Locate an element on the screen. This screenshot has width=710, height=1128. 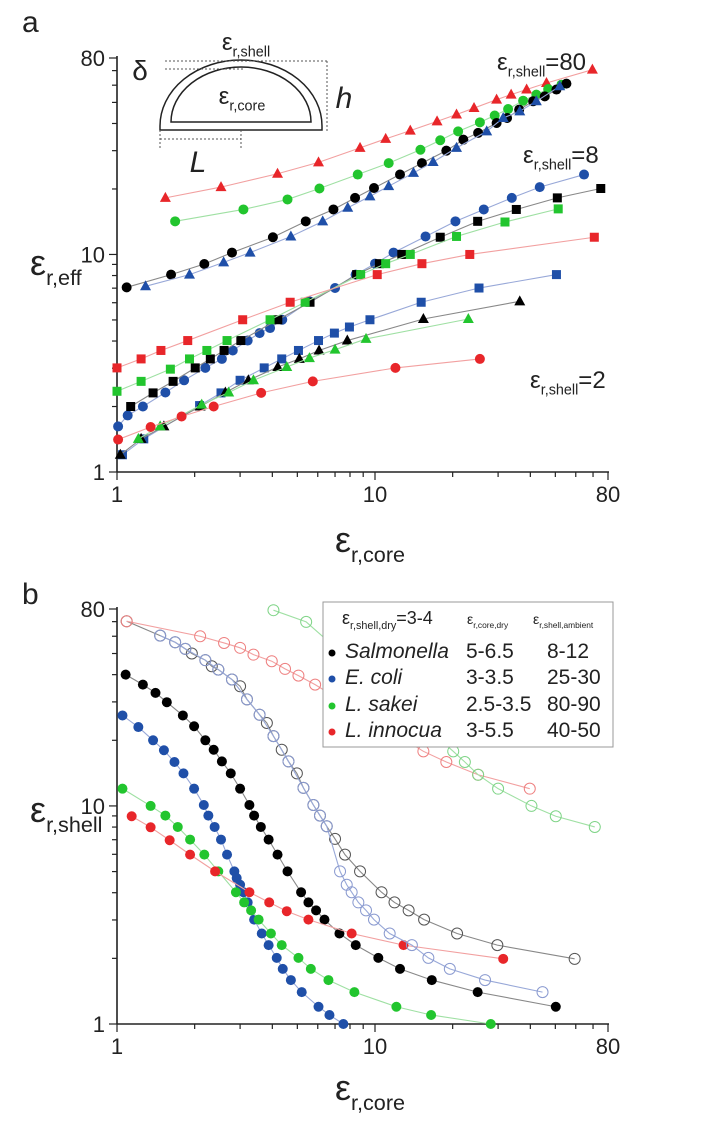
x-axis-title: εr,core is located at coordinates (370, 1091).